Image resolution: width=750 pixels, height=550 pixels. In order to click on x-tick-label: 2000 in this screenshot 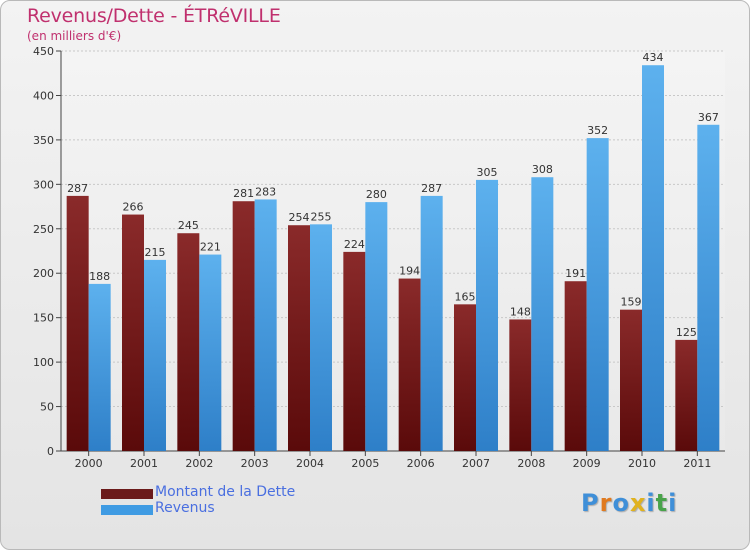, I will do `click(89, 463)`.